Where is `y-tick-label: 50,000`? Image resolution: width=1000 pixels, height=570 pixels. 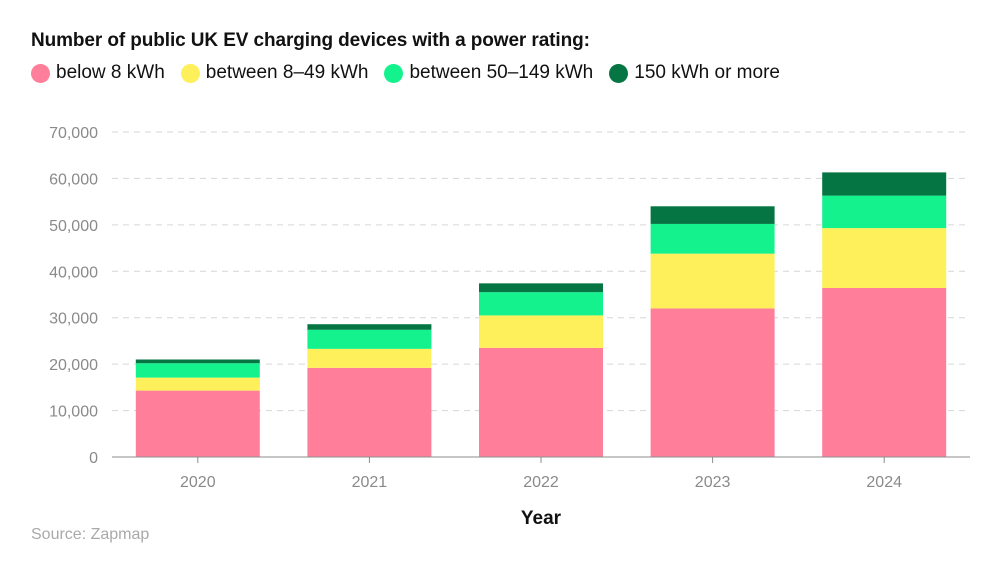
y-tick-label: 50,000 is located at coordinates (73, 226).